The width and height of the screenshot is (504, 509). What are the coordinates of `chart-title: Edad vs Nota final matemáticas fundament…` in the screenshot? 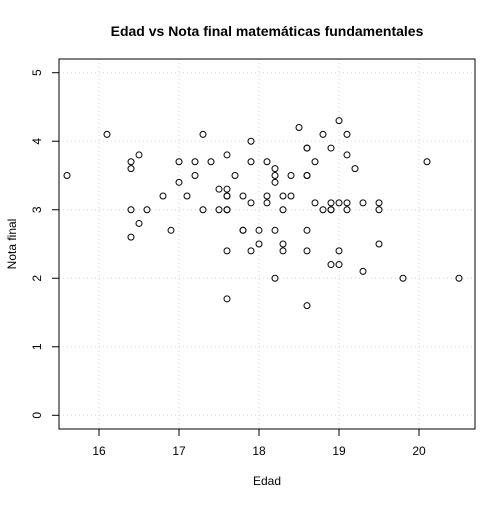 It's located at (267, 31).